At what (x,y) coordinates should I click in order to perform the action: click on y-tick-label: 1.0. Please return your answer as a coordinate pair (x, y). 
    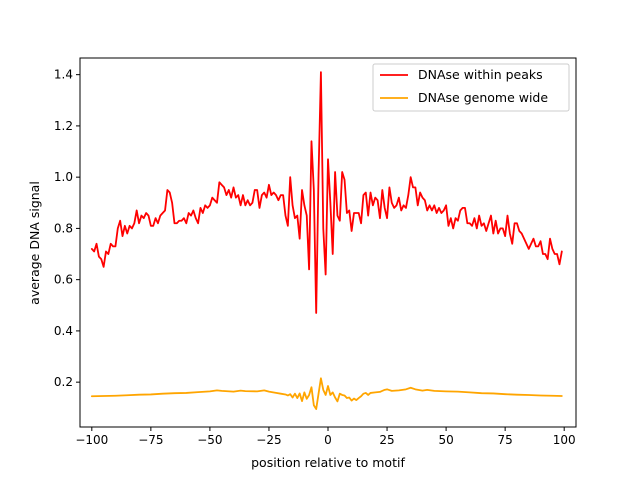
    Looking at the image, I should click on (63, 177).